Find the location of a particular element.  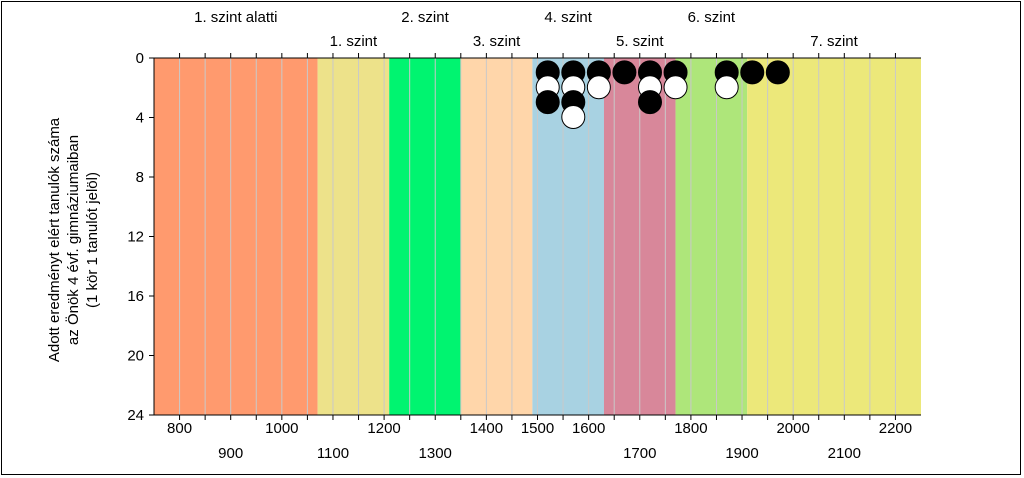

x-tick-label: 1100 is located at coordinates (333, 453).